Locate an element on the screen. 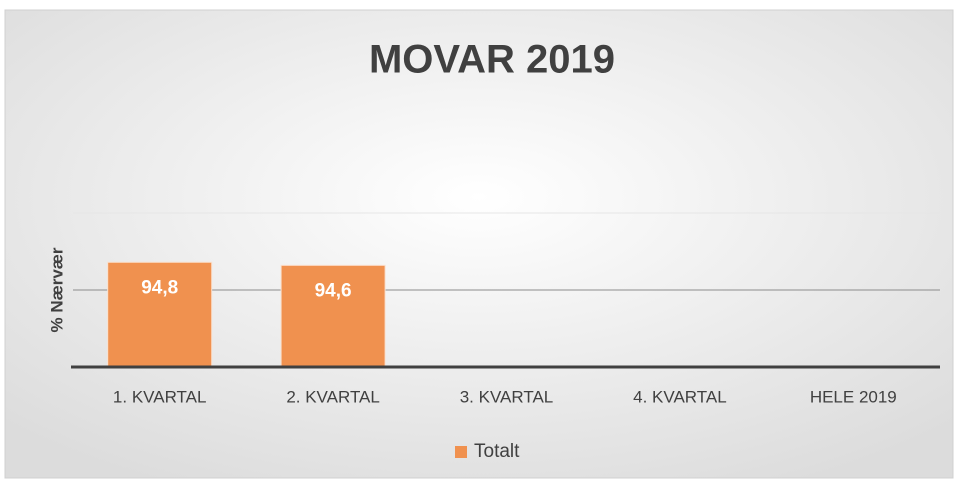 The width and height of the screenshot is (958, 482). chart-title: MOVAR 2019 is located at coordinates (492, 60).